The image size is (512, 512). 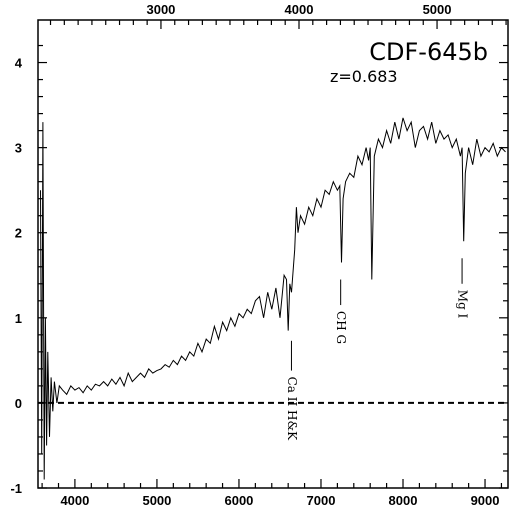 I want to click on top-tick-label: 5000, so click(x=437, y=9).